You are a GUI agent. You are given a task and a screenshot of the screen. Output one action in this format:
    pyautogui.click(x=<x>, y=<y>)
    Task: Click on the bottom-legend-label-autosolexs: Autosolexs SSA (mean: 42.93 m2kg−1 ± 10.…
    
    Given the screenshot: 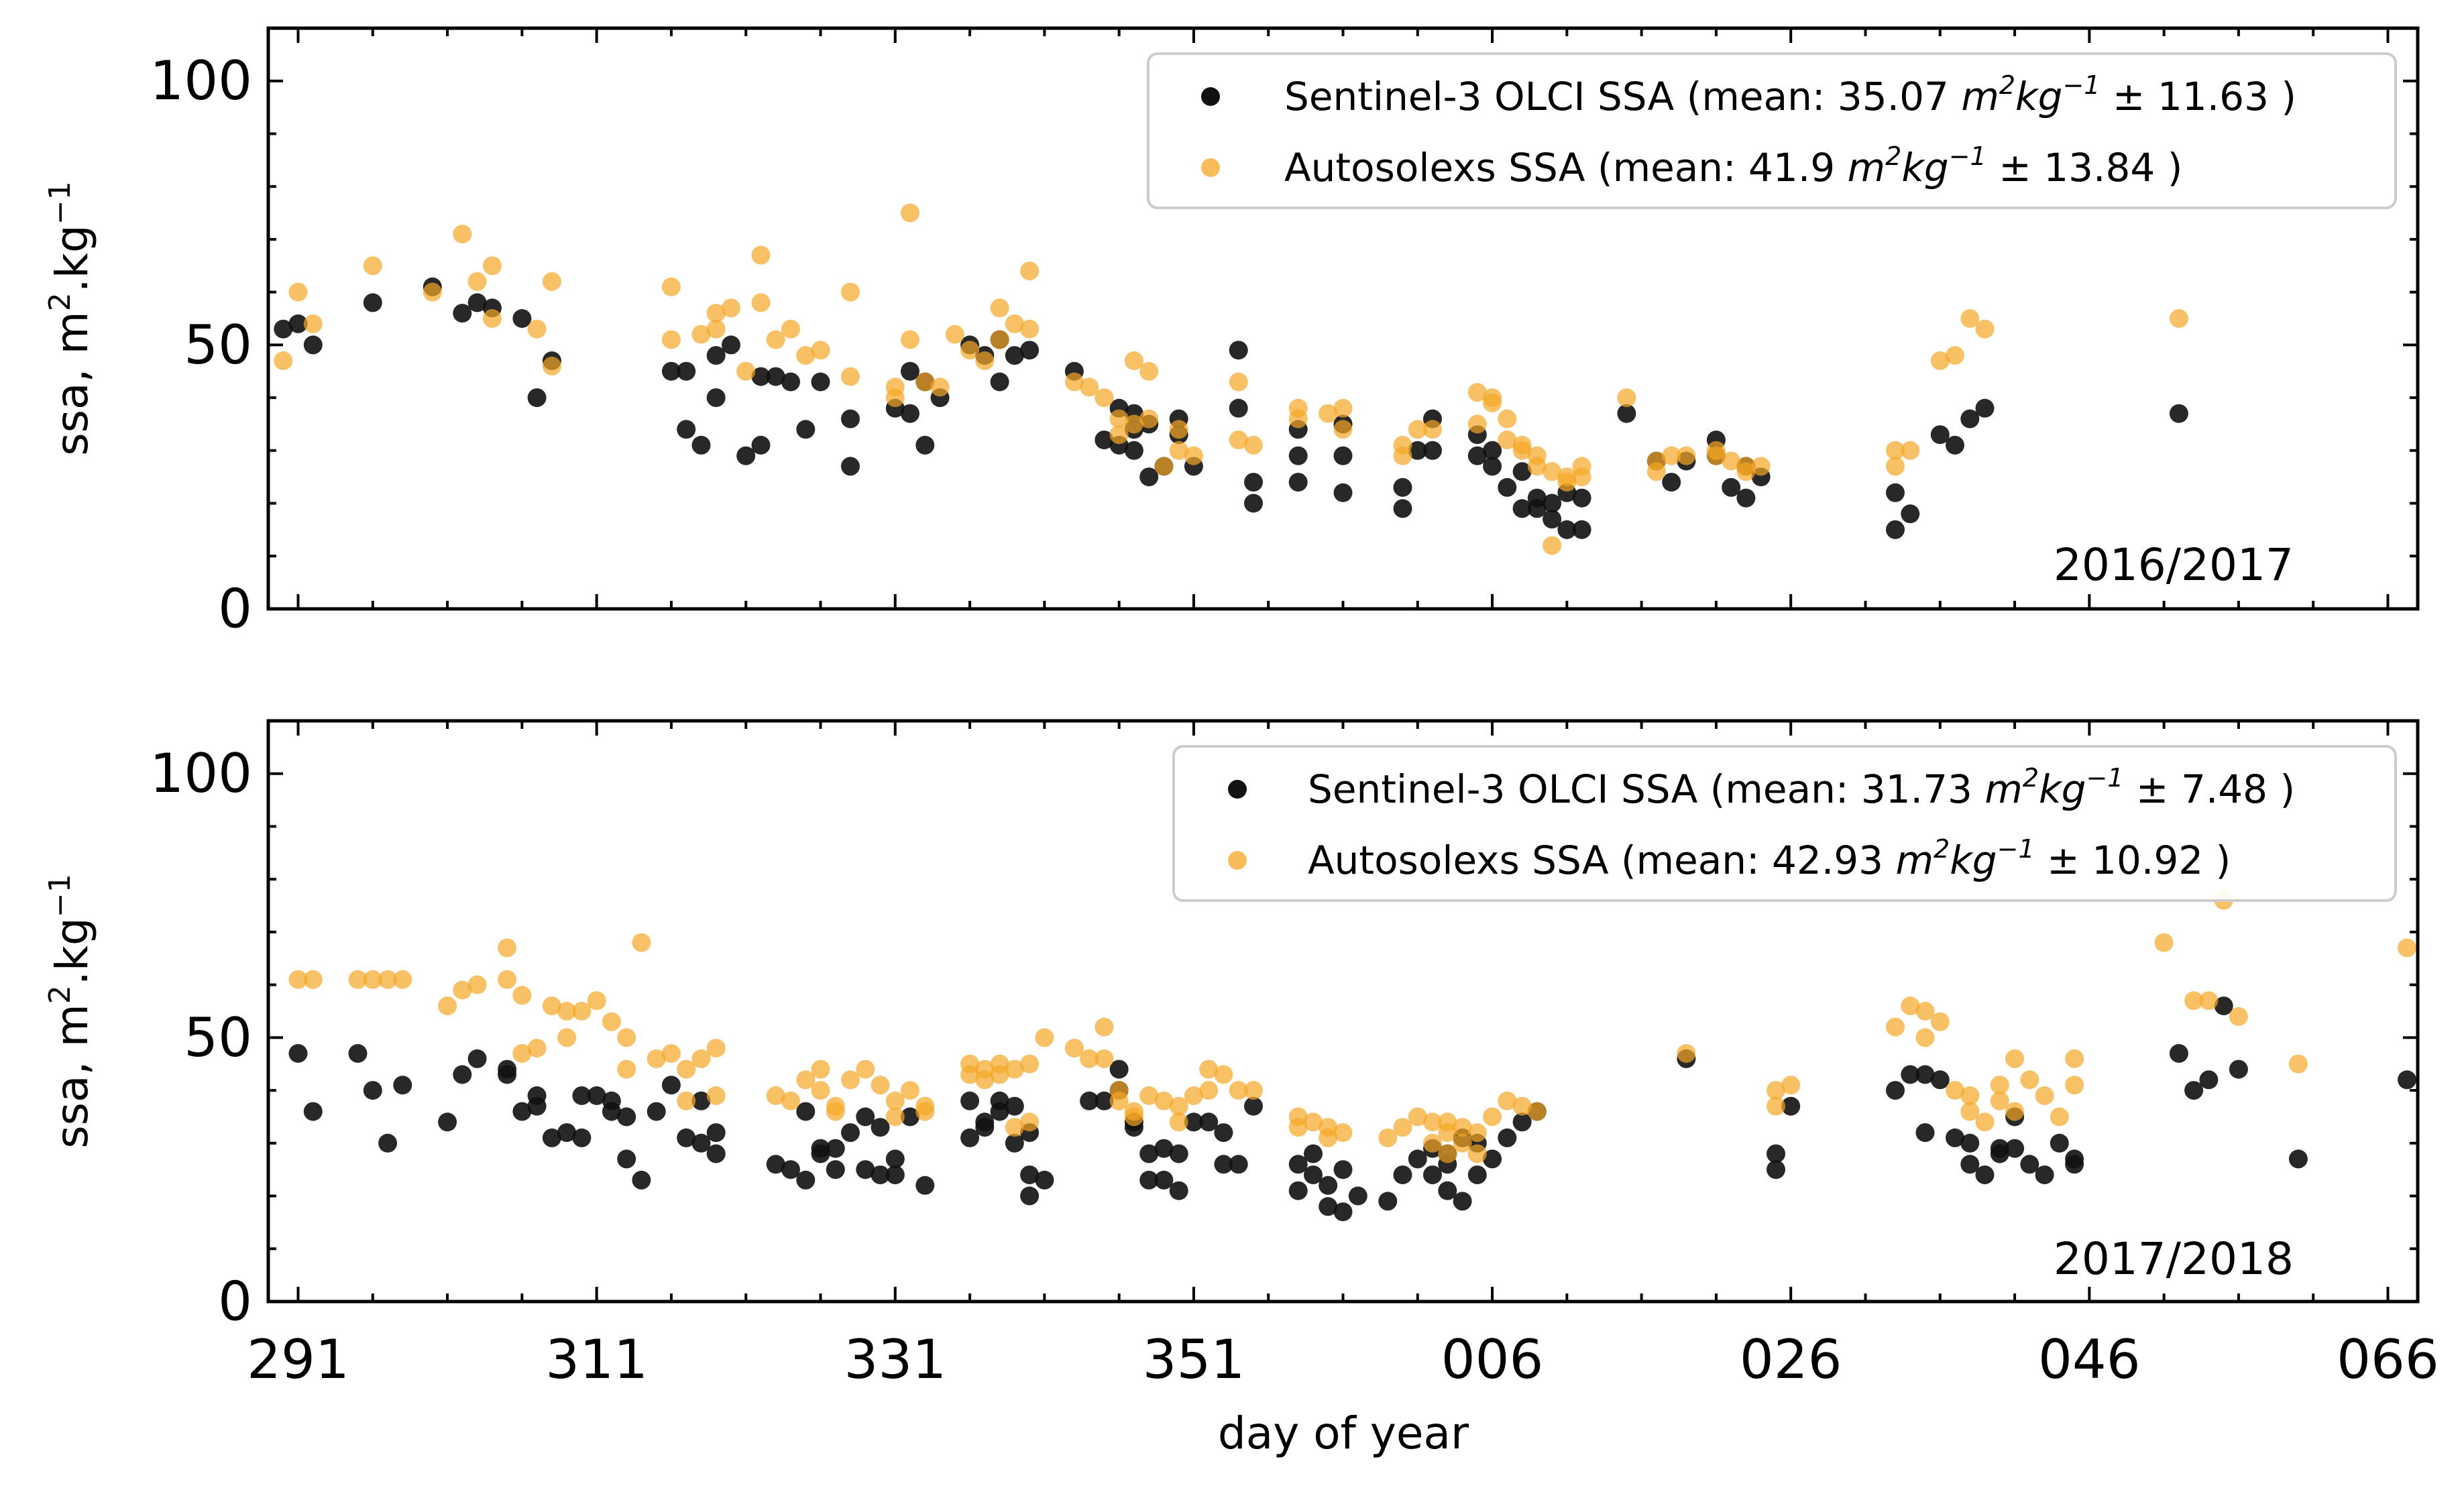 What is the action you would take?
    pyautogui.click(x=1769, y=859)
    